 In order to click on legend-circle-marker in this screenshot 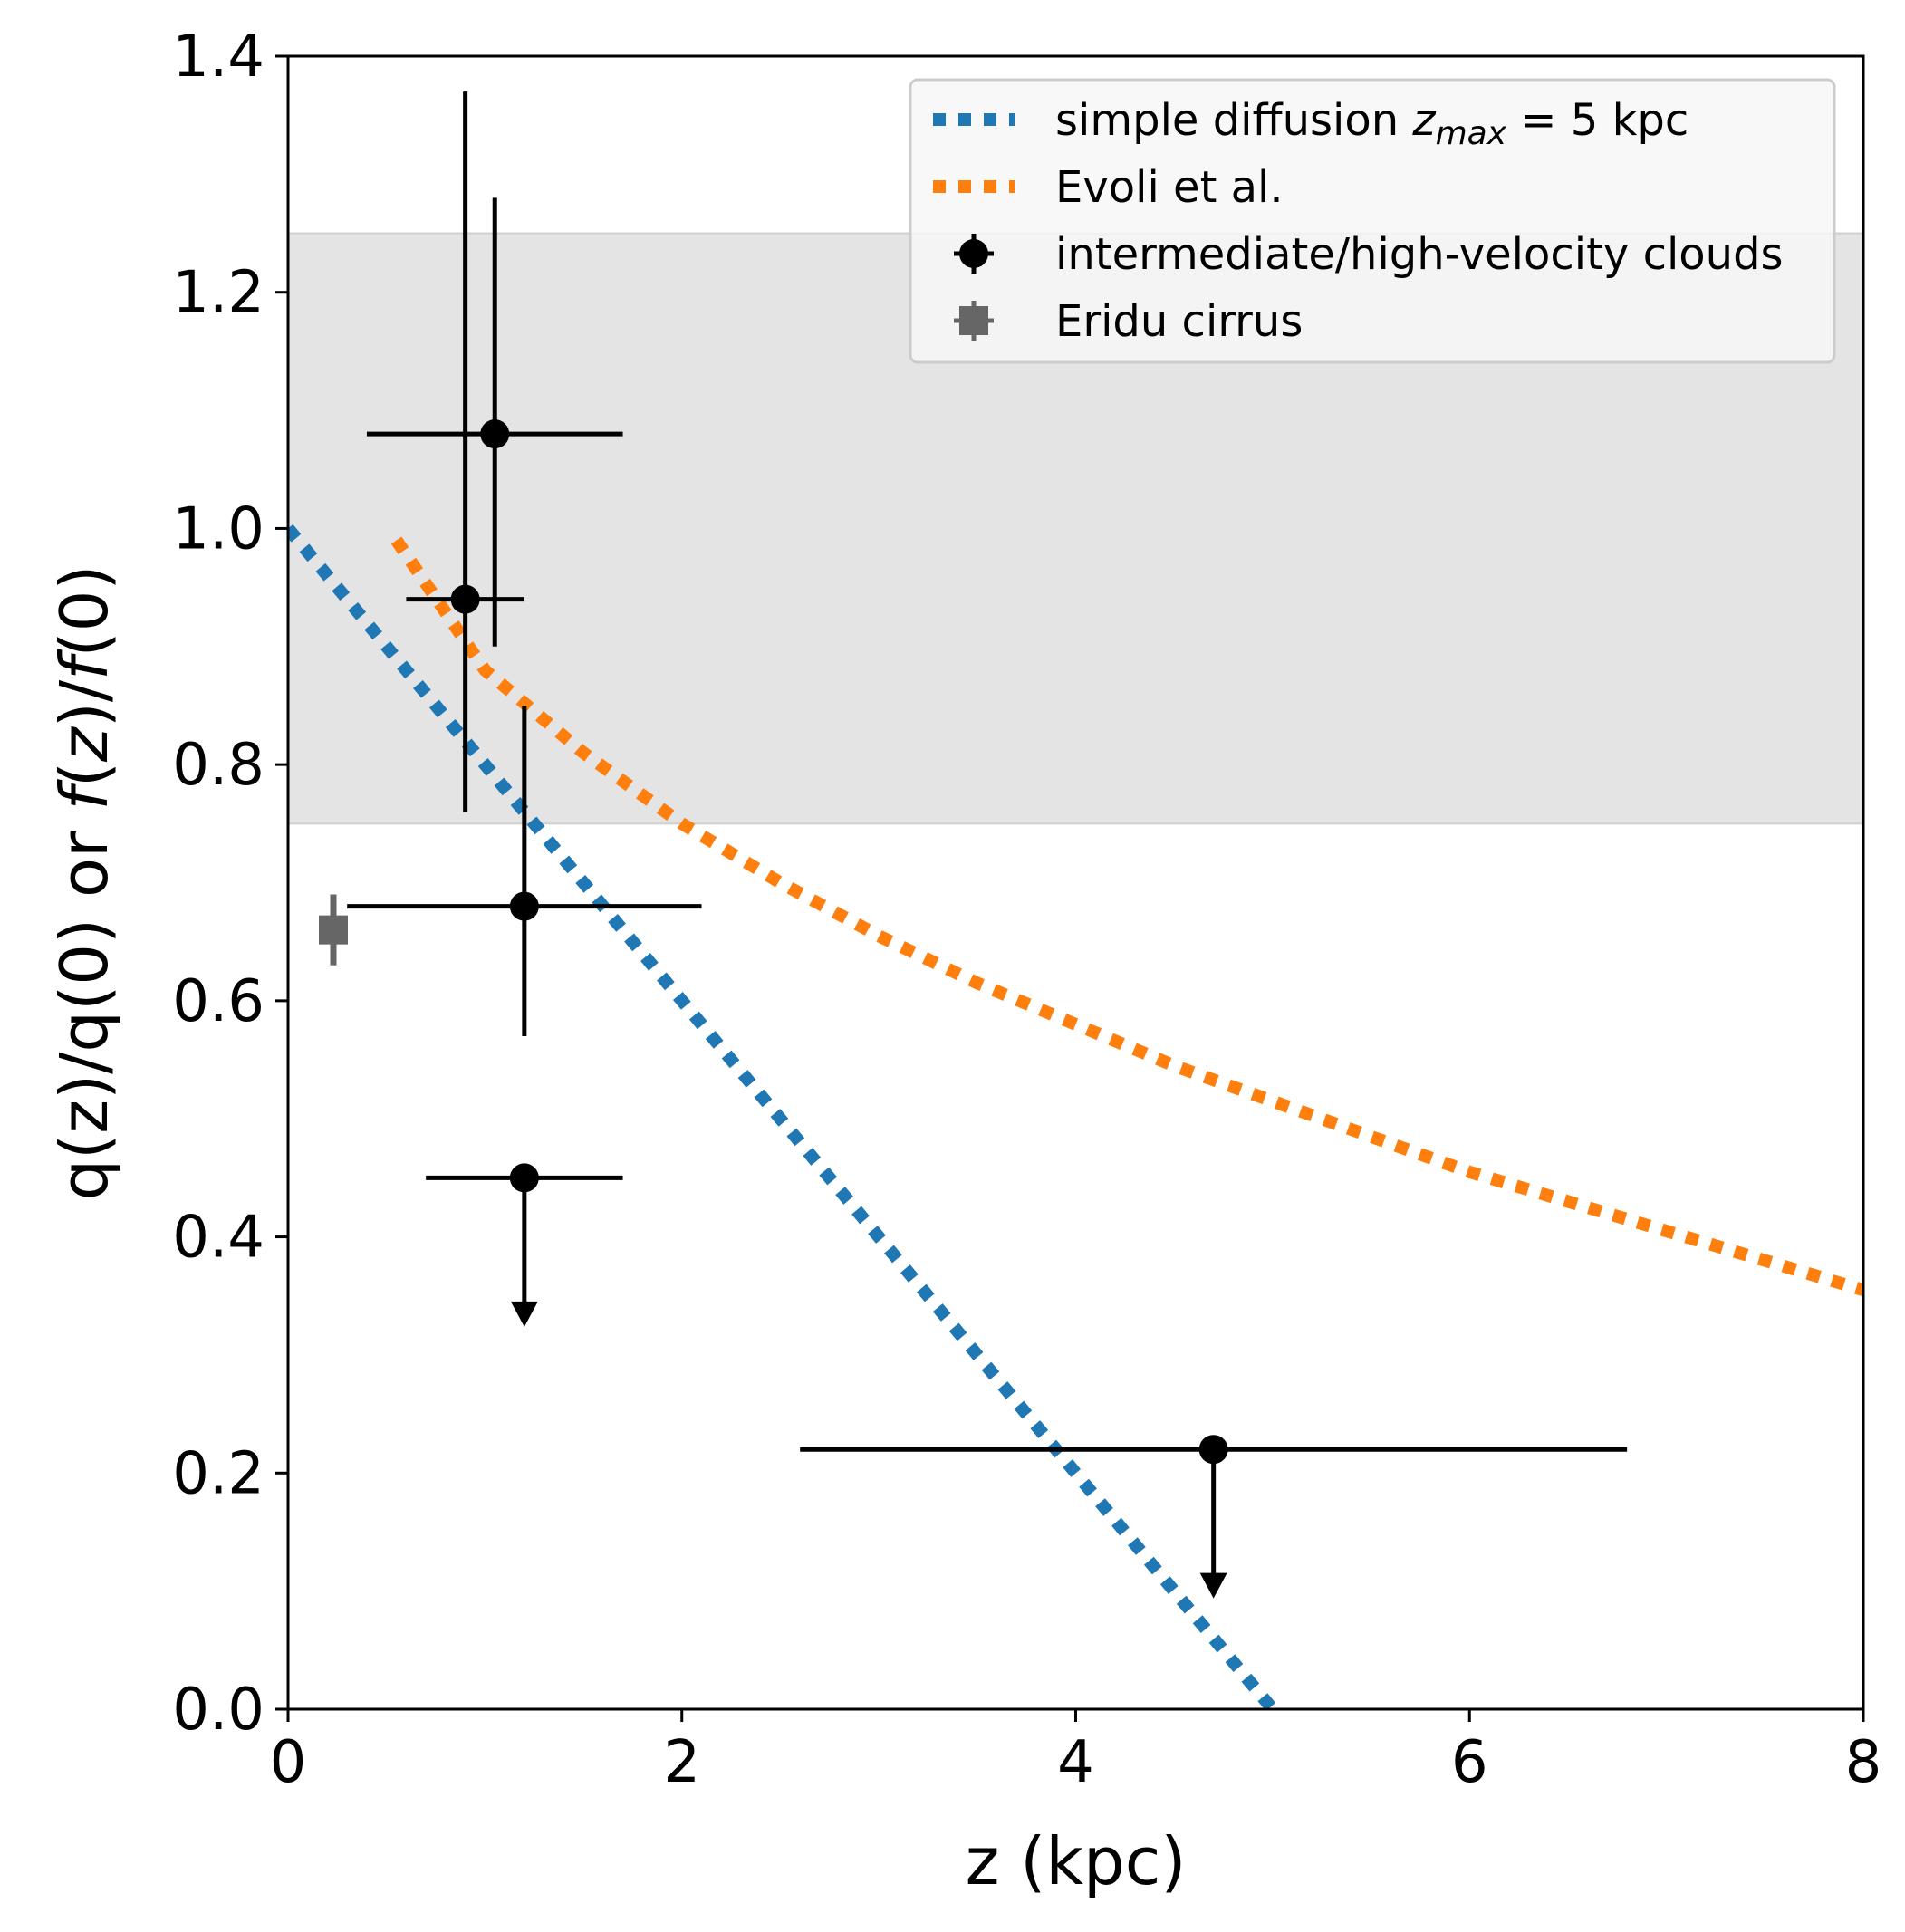, I will do `click(973, 253)`.